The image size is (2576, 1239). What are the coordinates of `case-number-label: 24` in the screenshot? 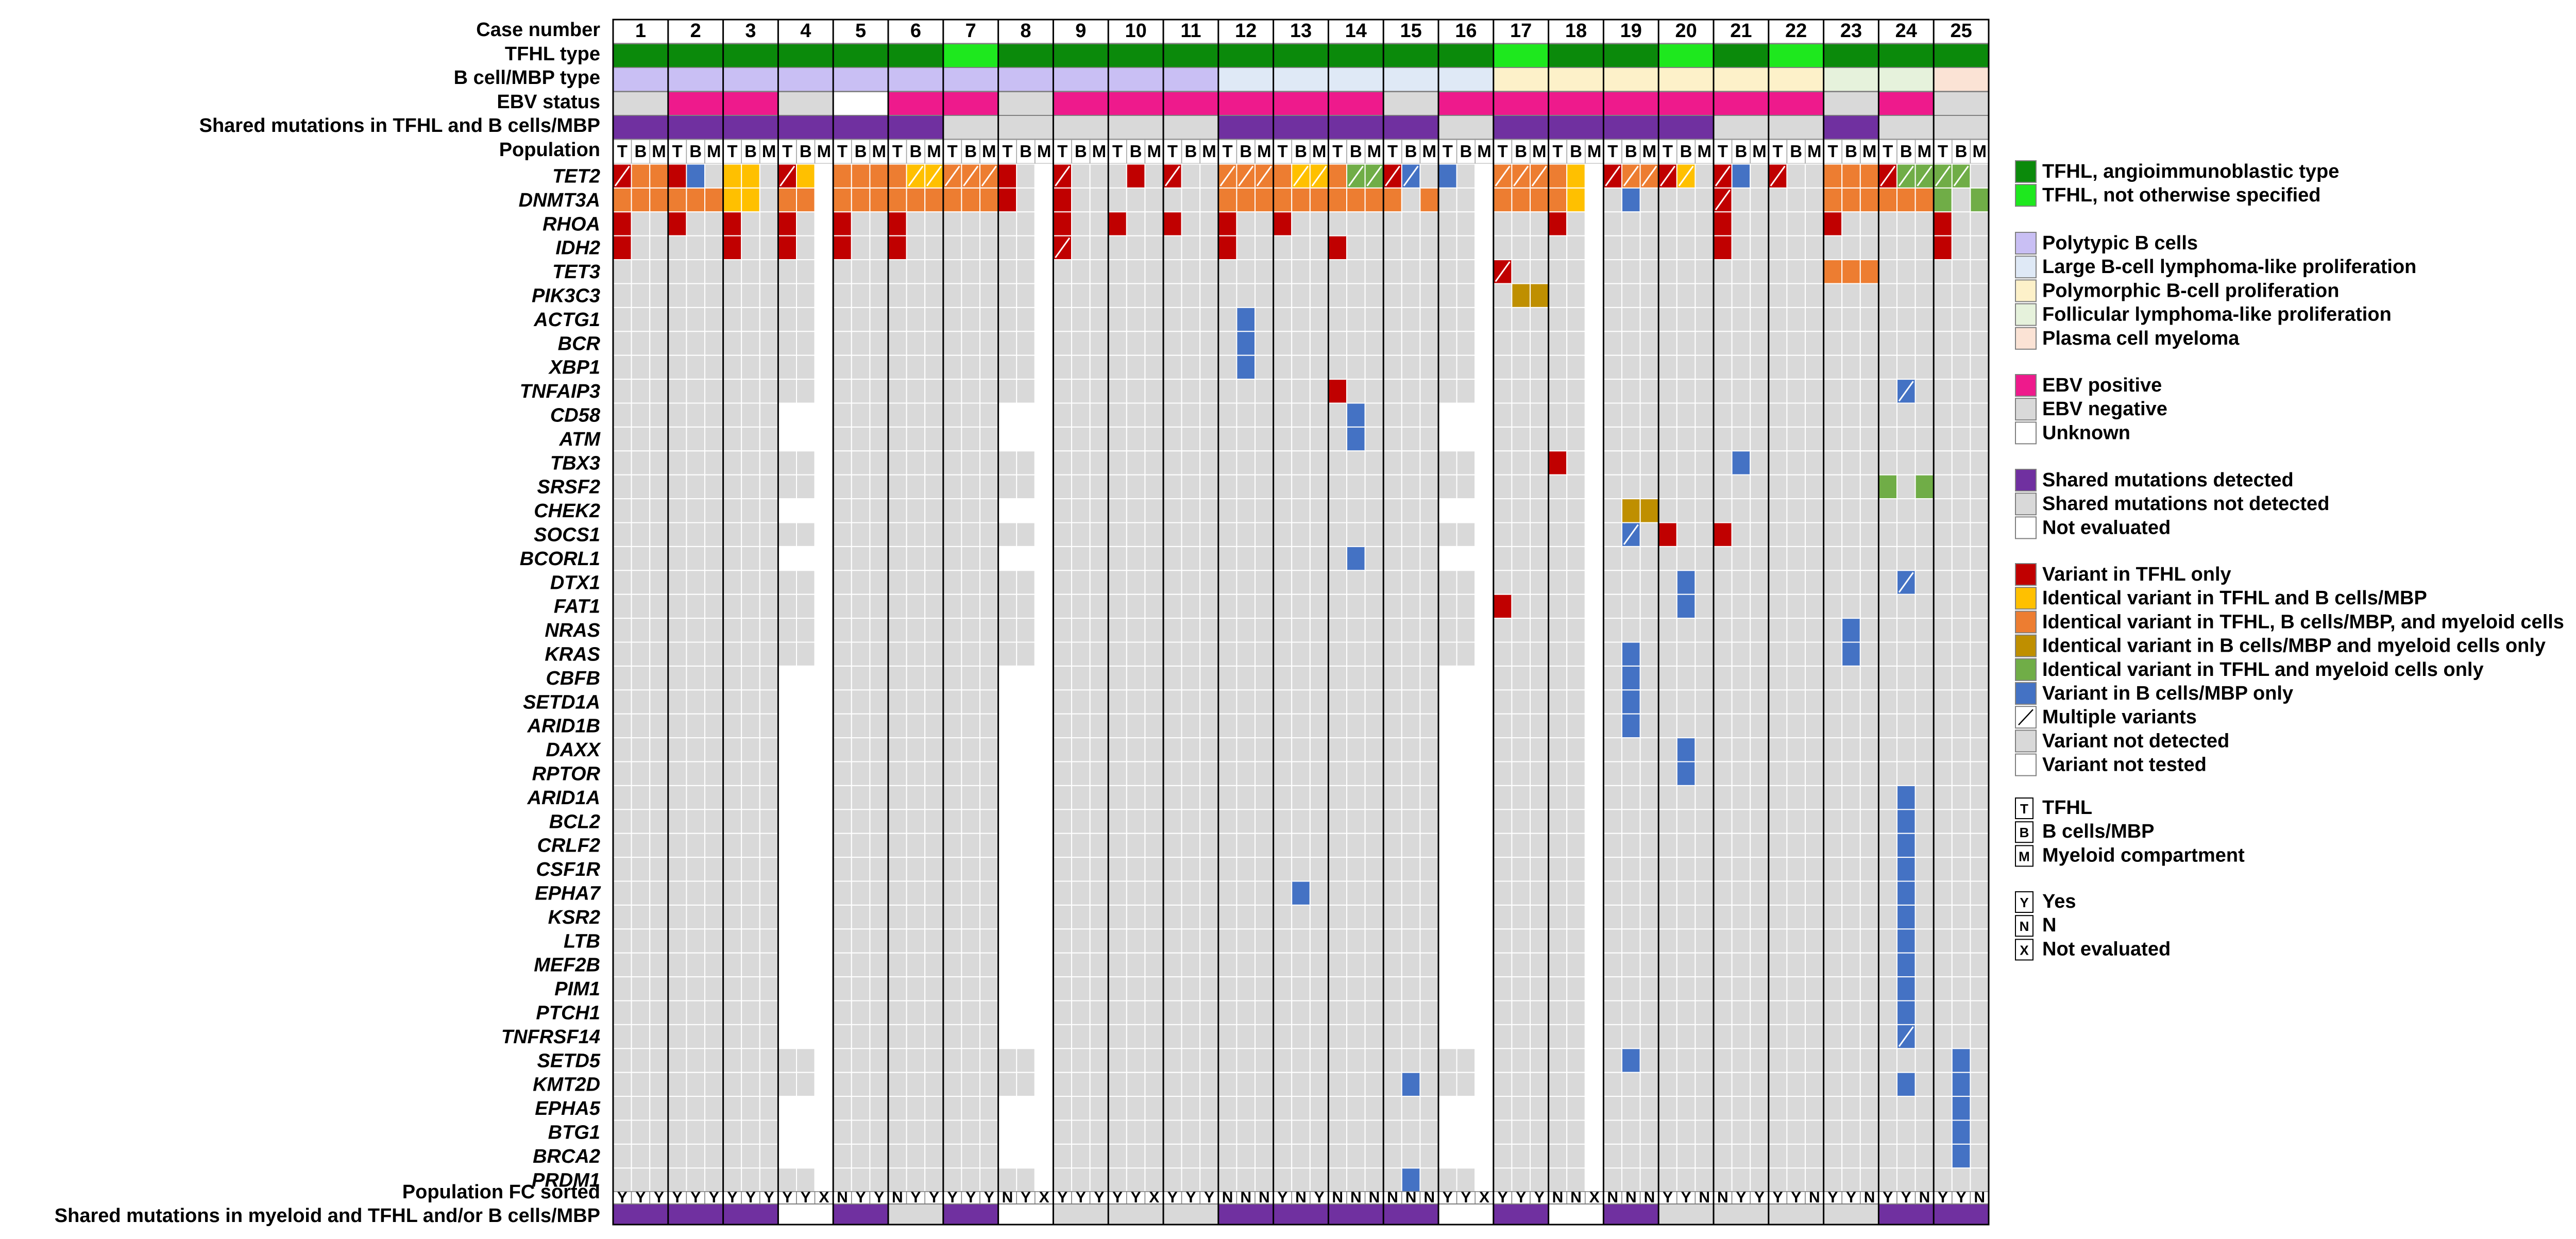 It's located at (1906, 31).